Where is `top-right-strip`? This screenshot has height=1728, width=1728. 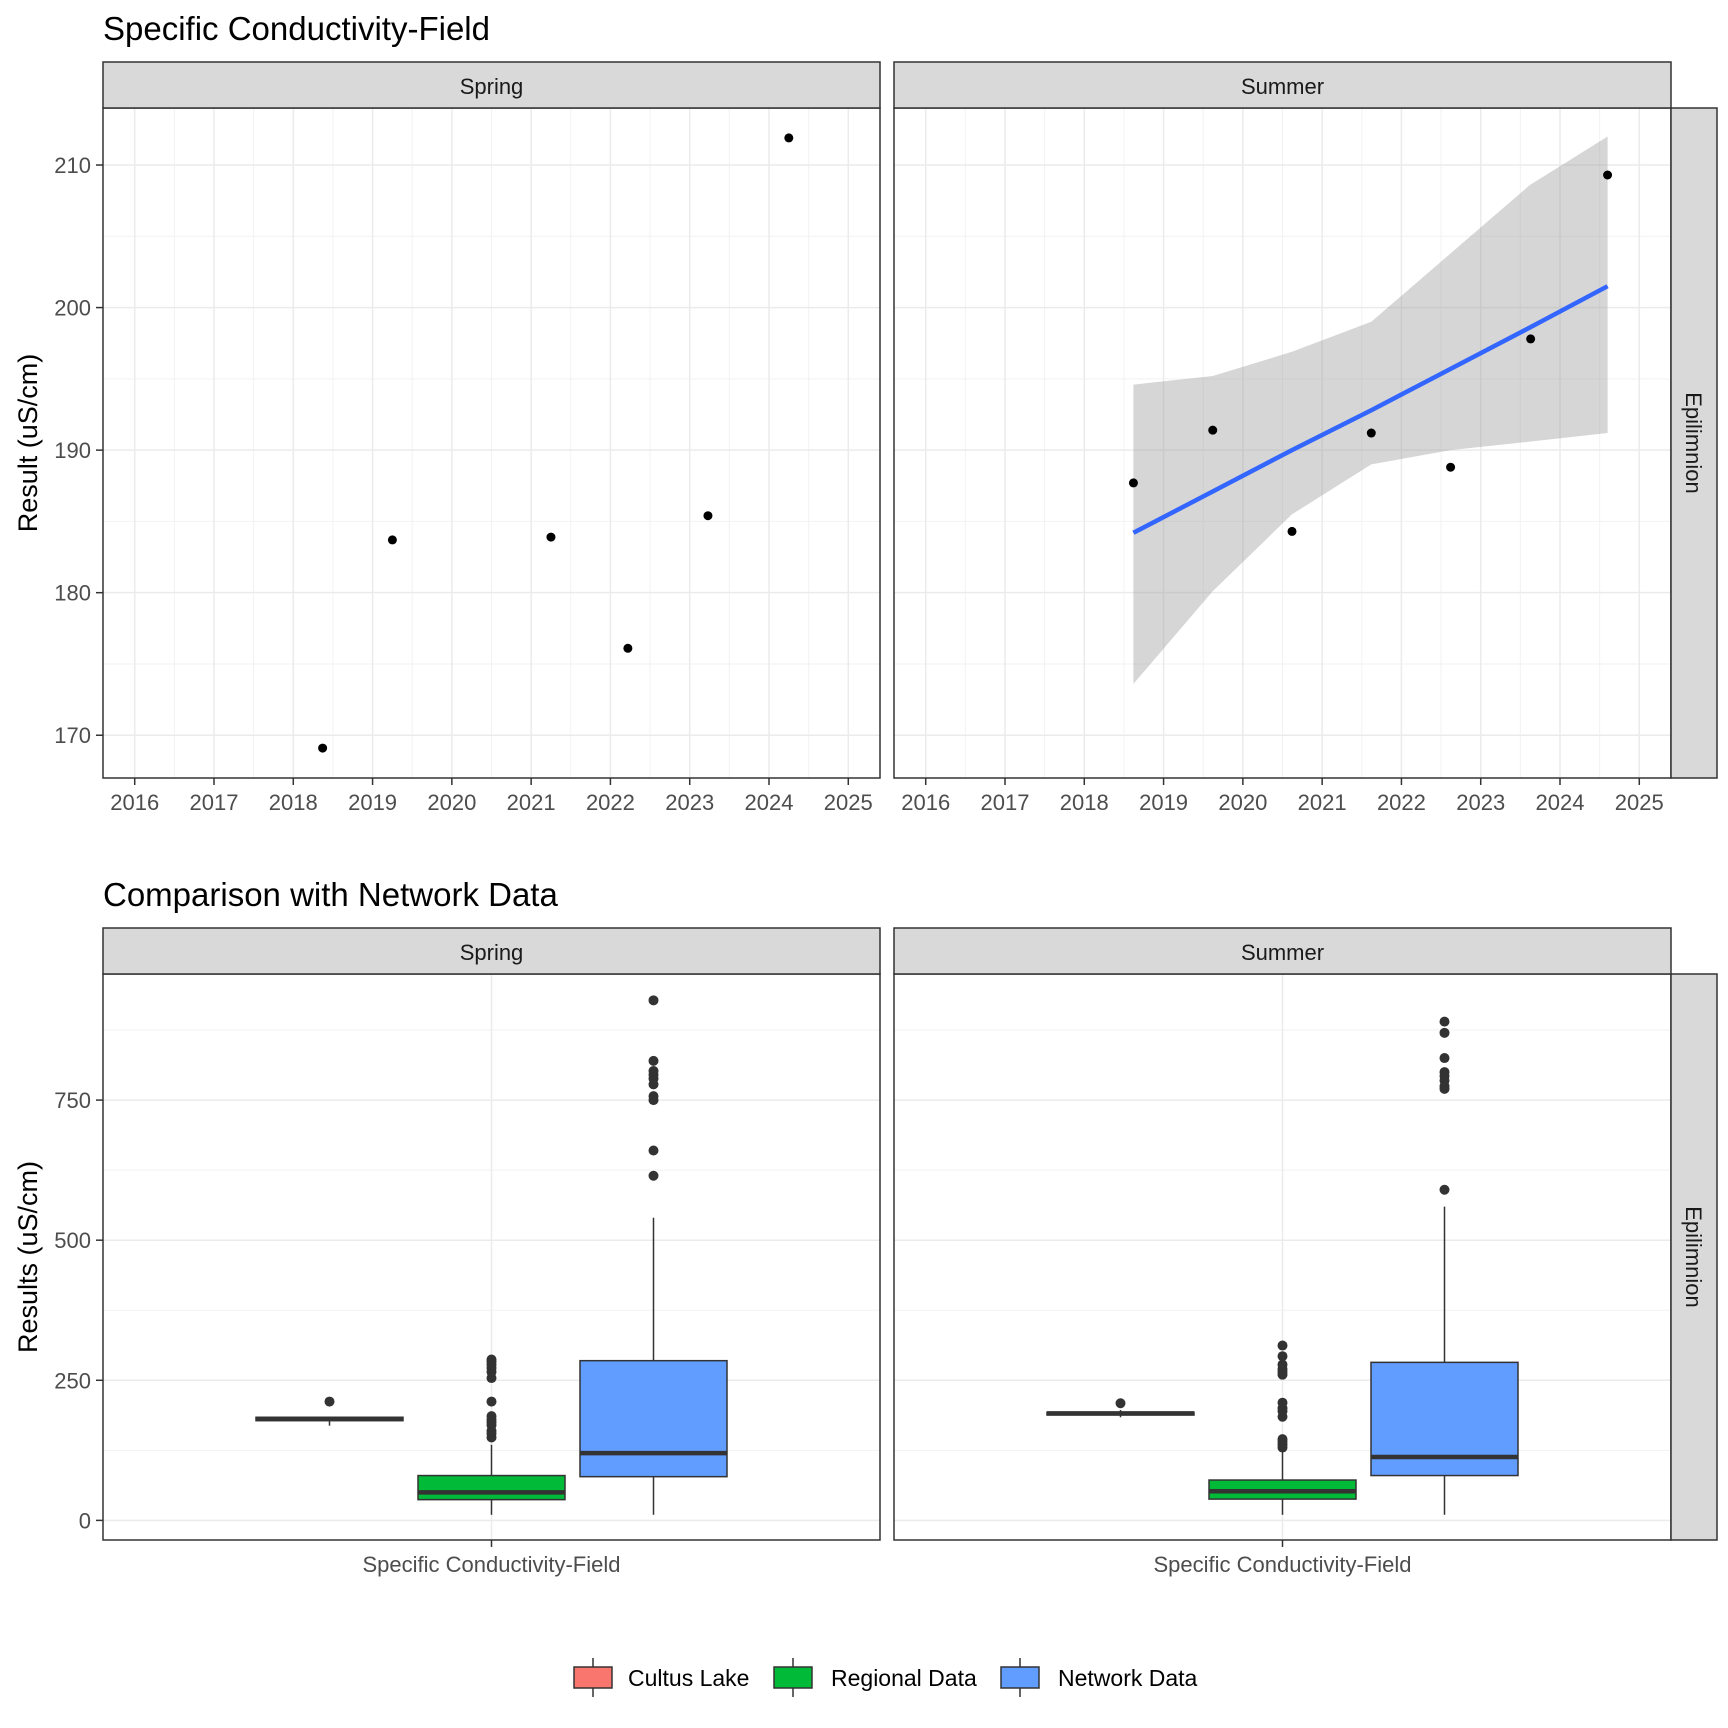 top-right-strip is located at coordinates (1282, 85).